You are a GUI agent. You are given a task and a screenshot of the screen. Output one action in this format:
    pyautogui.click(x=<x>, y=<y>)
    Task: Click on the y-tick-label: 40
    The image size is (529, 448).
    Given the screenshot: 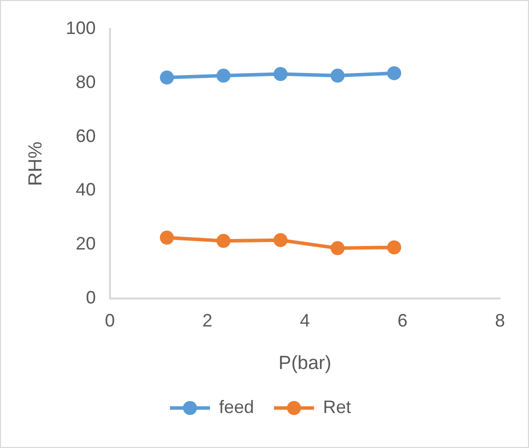 What is the action you would take?
    pyautogui.click(x=86, y=190)
    